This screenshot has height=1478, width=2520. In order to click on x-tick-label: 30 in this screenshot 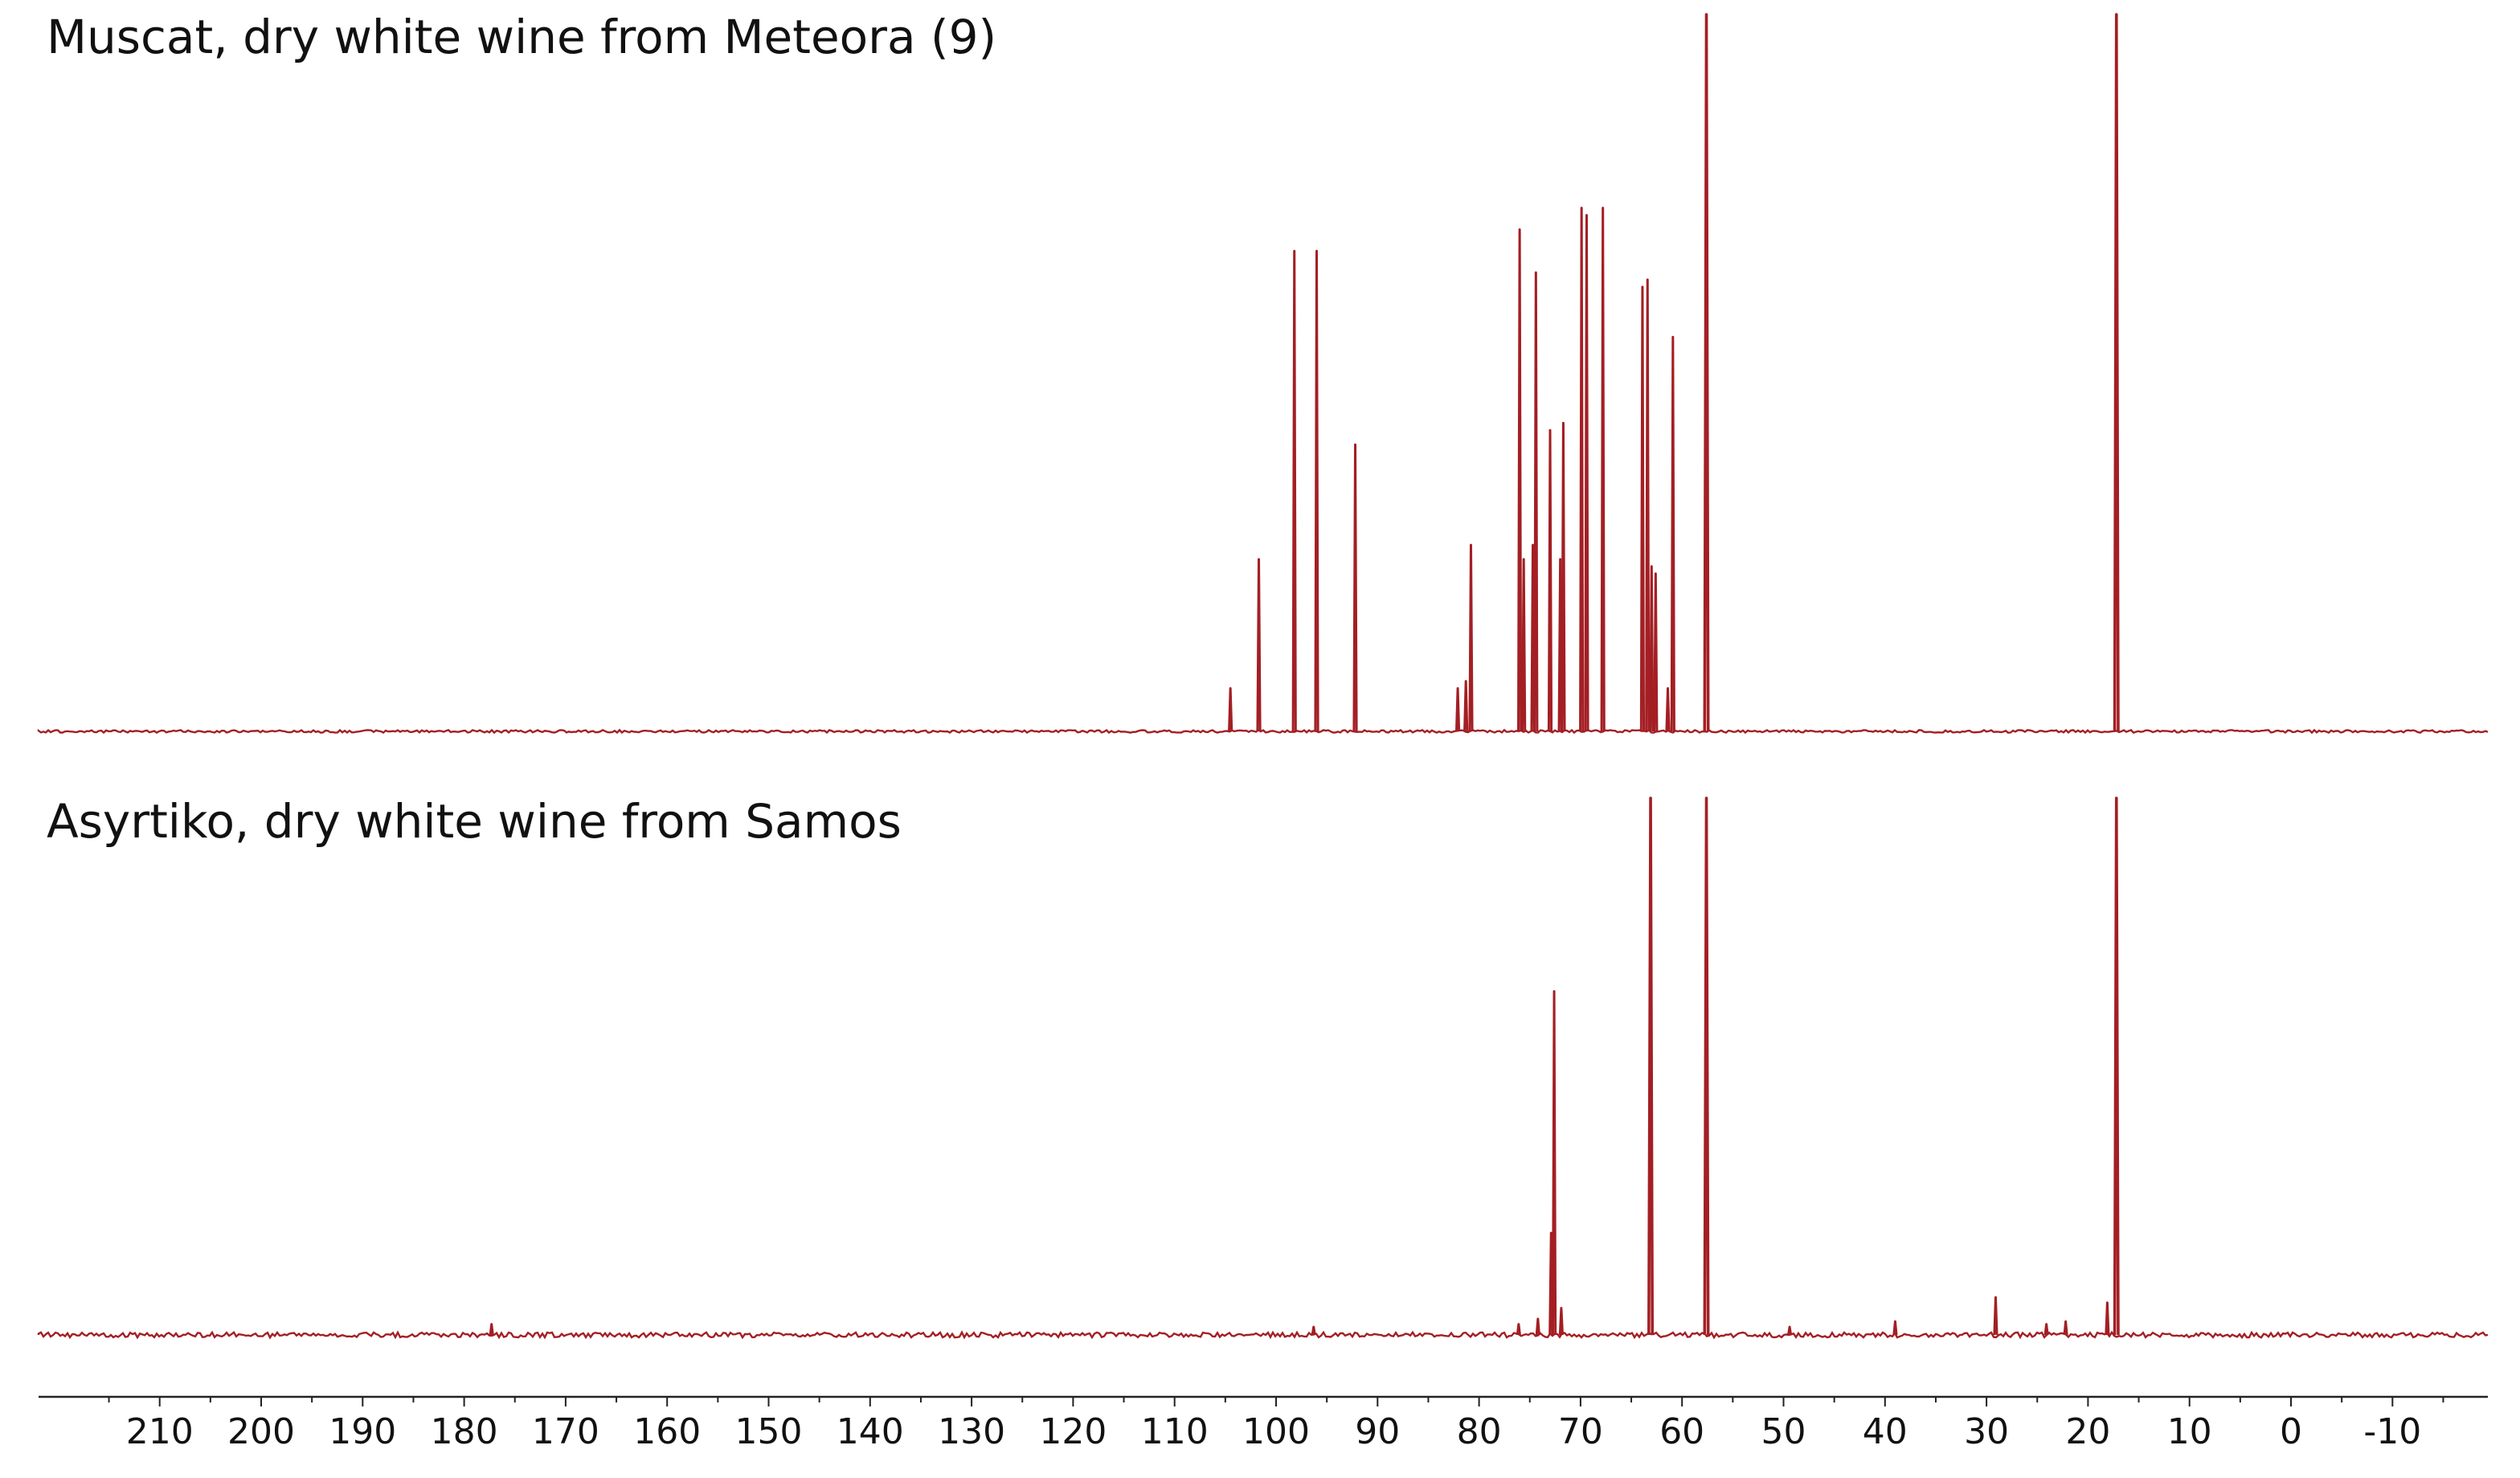, I will do `click(1987, 1431)`.